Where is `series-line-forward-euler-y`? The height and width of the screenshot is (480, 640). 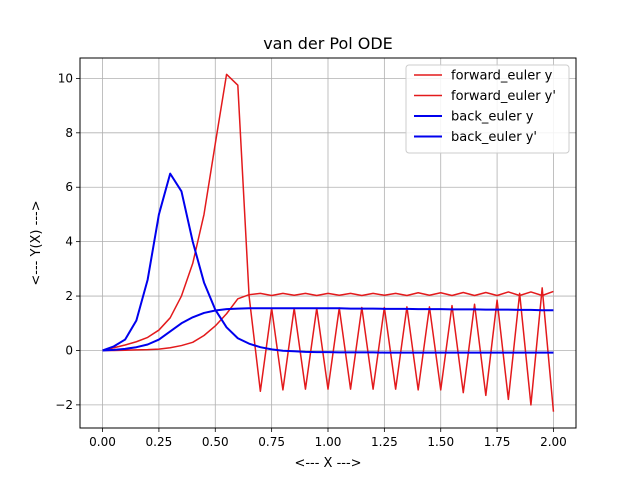 series-line-forward-euler-y is located at coordinates (328, 321).